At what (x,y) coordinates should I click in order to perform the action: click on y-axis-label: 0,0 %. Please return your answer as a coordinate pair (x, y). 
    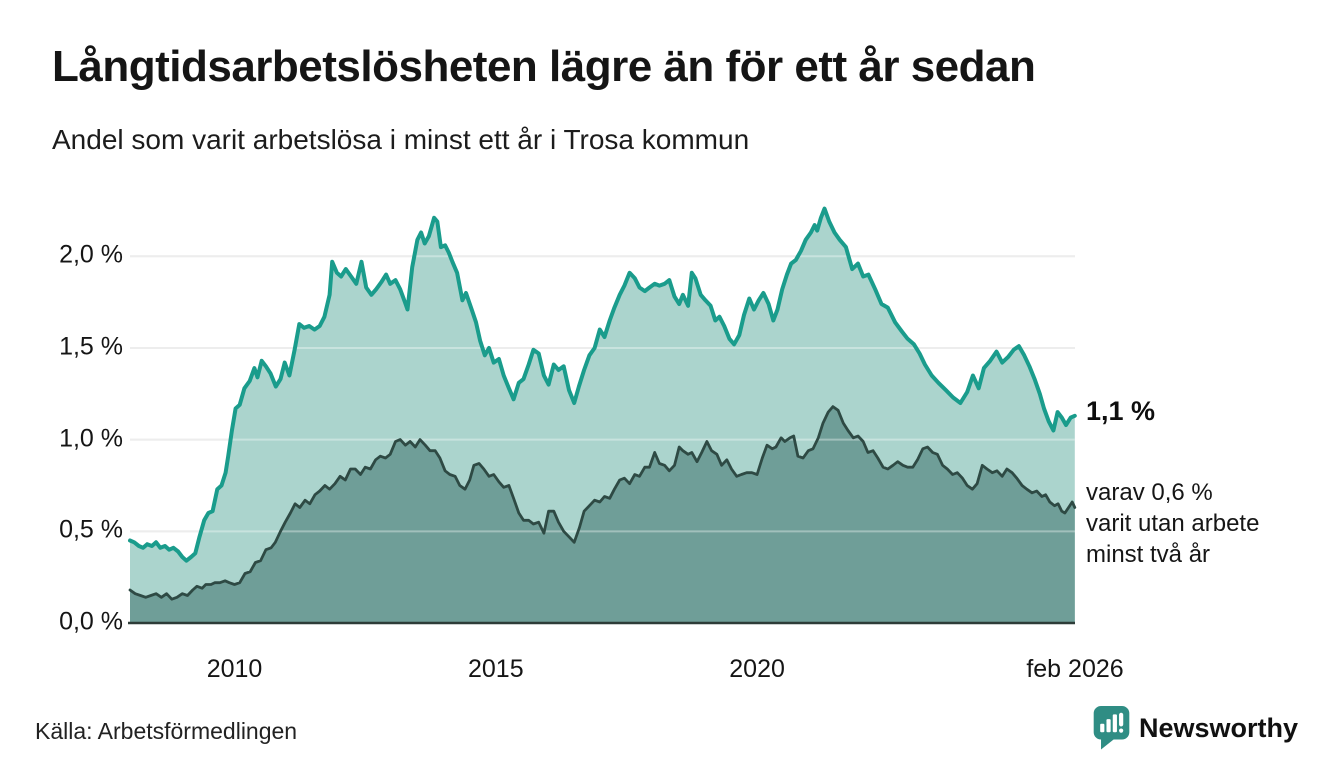
    Looking at the image, I should click on (91, 621).